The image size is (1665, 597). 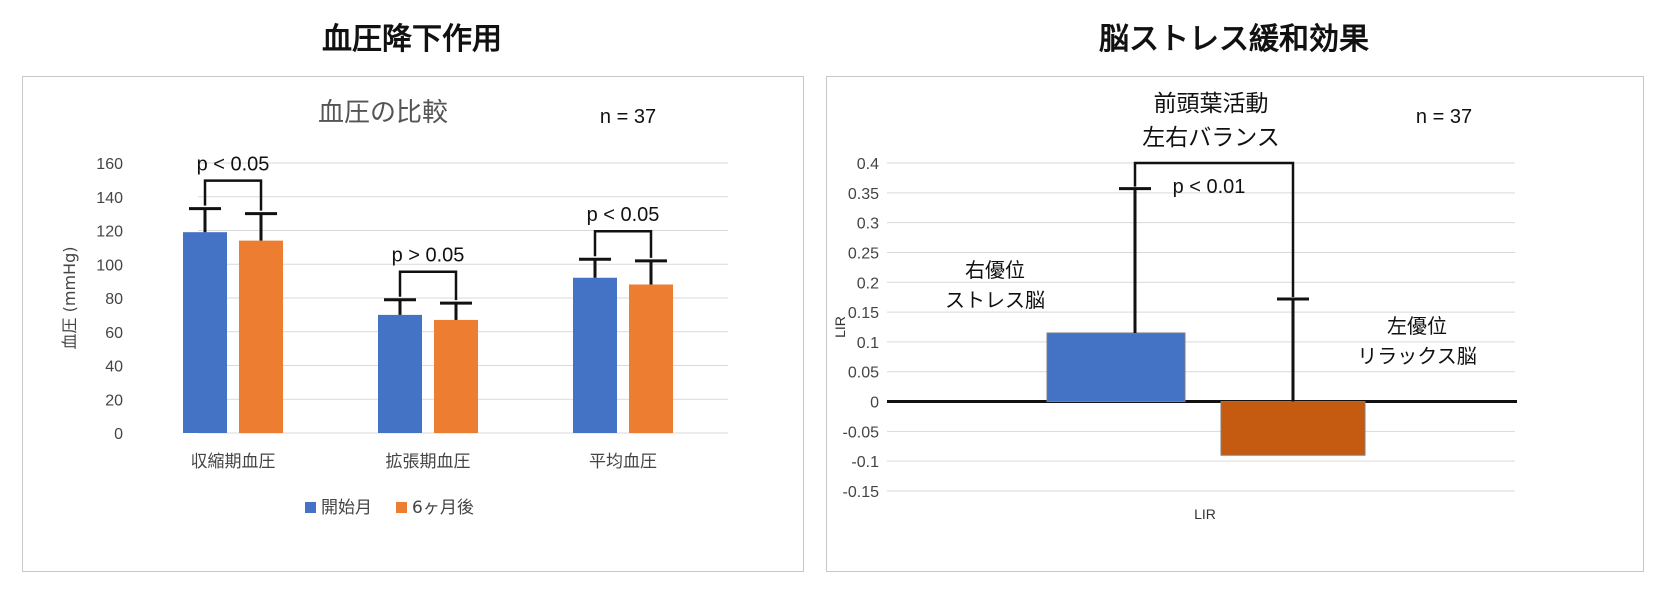 What do you see at coordinates (109, 198) in the screenshot?
I see `y-tick-label: 140` at bounding box center [109, 198].